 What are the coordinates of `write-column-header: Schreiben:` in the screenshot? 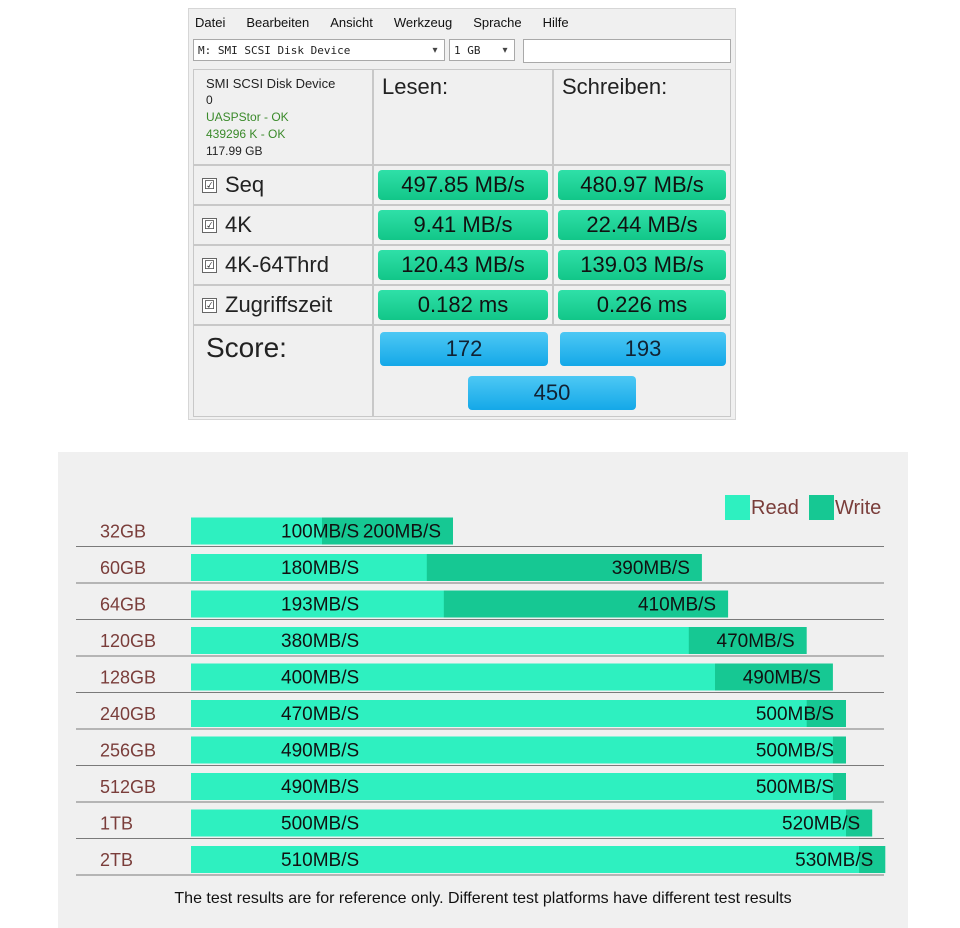 It's located at (642, 117).